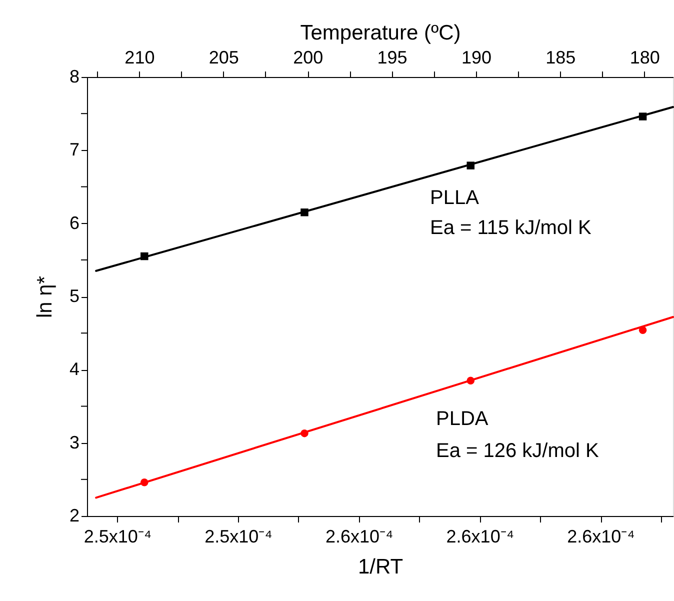 This screenshot has width=674, height=601. What do you see at coordinates (74, 222) in the screenshot?
I see `y-tick-label: 6` at bounding box center [74, 222].